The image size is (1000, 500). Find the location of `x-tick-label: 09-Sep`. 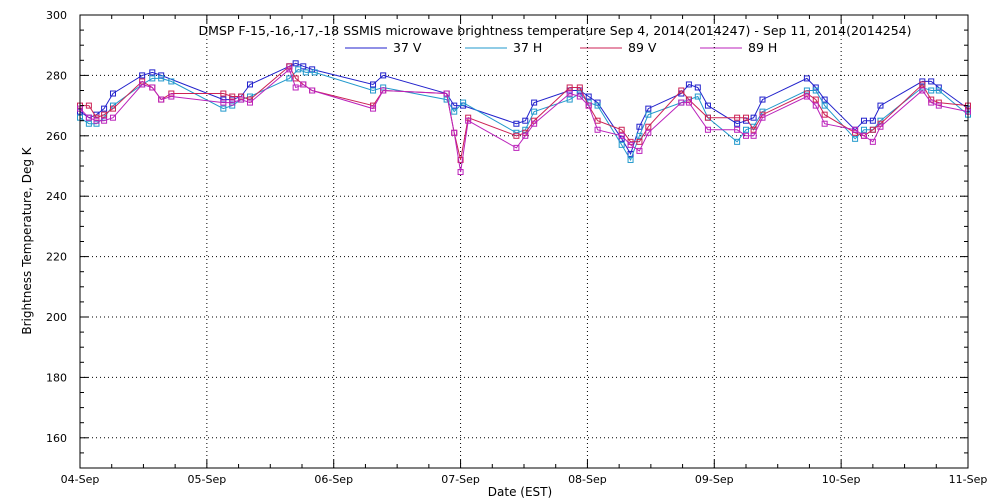

x-tick-label: 09-Sep is located at coordinates (714, 479).